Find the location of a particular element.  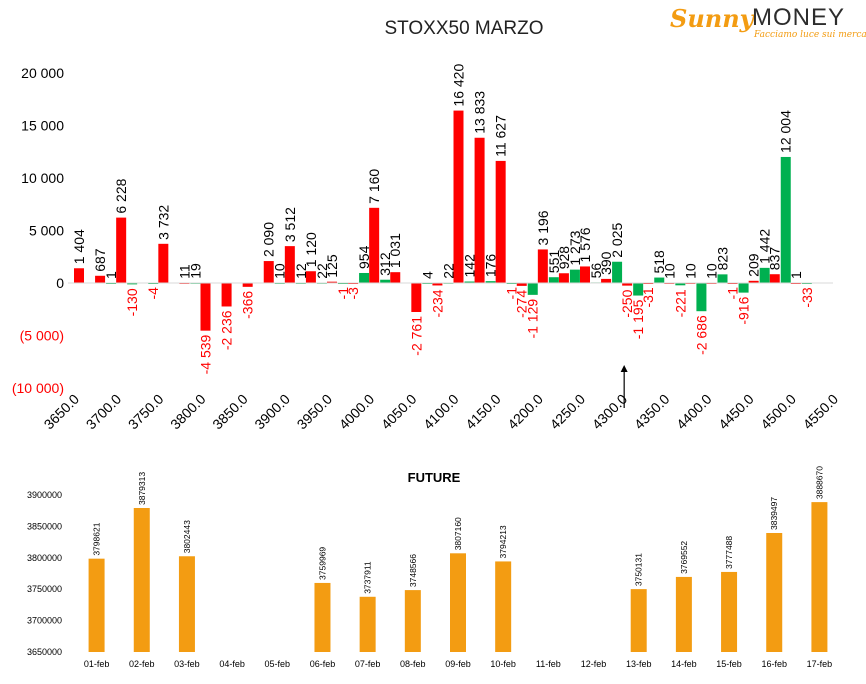

y-tick-label: (10 000) is located at coordinates (38, 388).